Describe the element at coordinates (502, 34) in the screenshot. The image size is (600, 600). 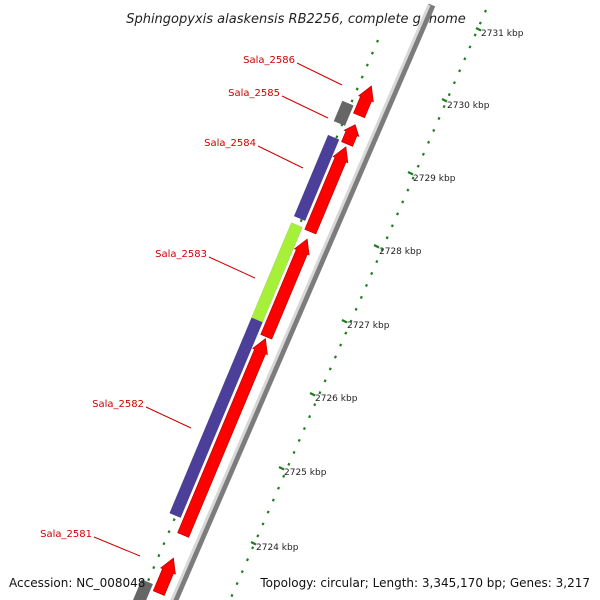
I see `scale-tick-label: 2731 kbp` at that location.